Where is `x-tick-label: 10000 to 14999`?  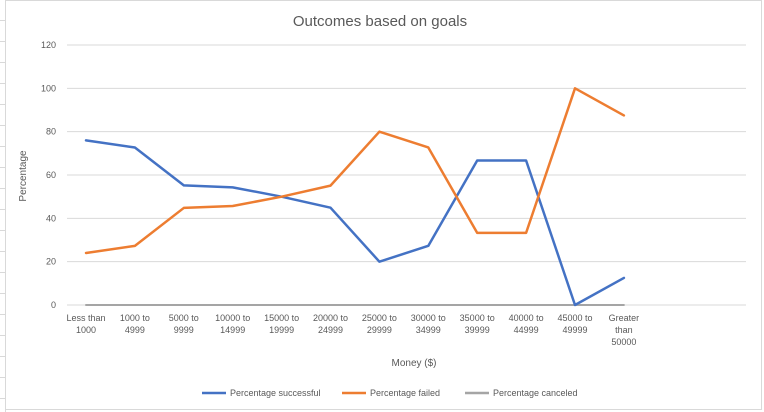
x-tick-label: 10000 to 14999 is located at coordinates (232, 324).